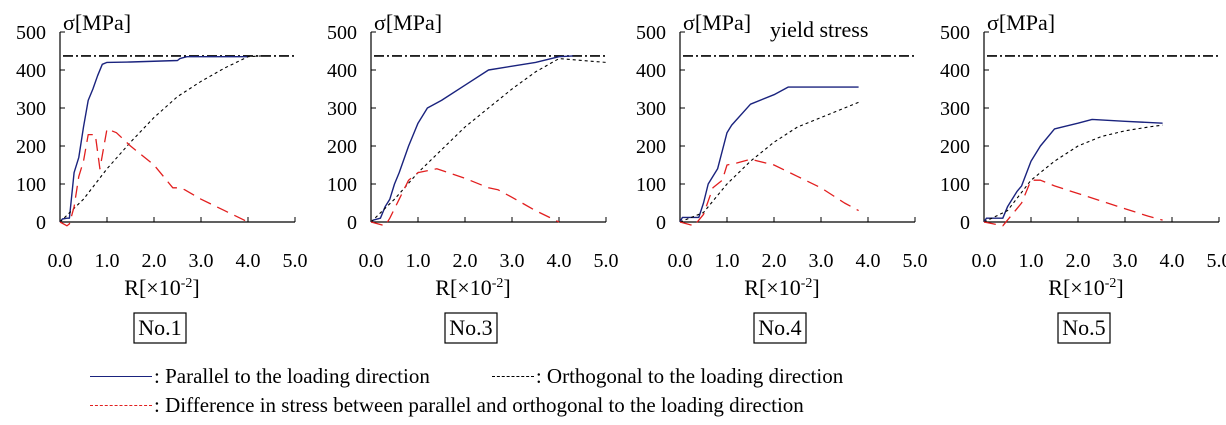  Describe the element at coordinates (819, 29) in the screenshot. I see `yield-stress-label: yield stress` at that location.